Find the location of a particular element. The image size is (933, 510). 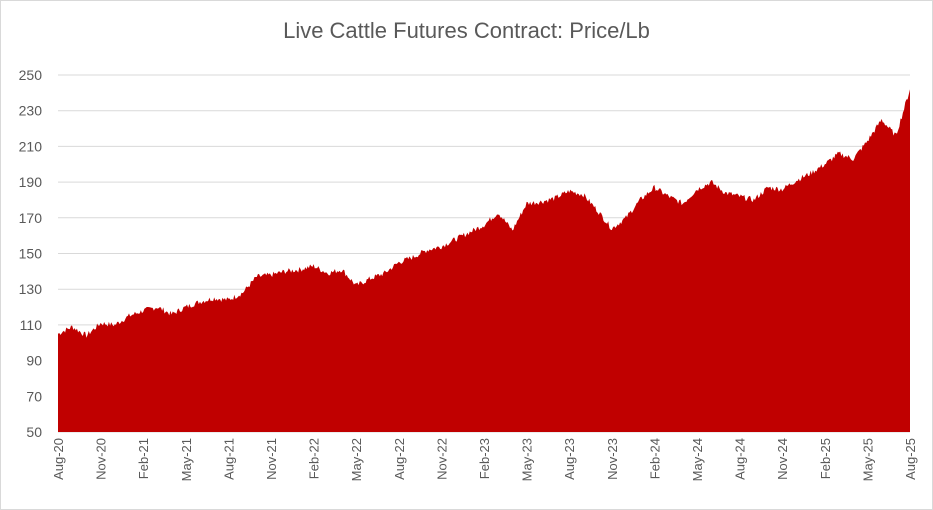

x-tick-label: Nov-20 is located at coordinates (101, 459).